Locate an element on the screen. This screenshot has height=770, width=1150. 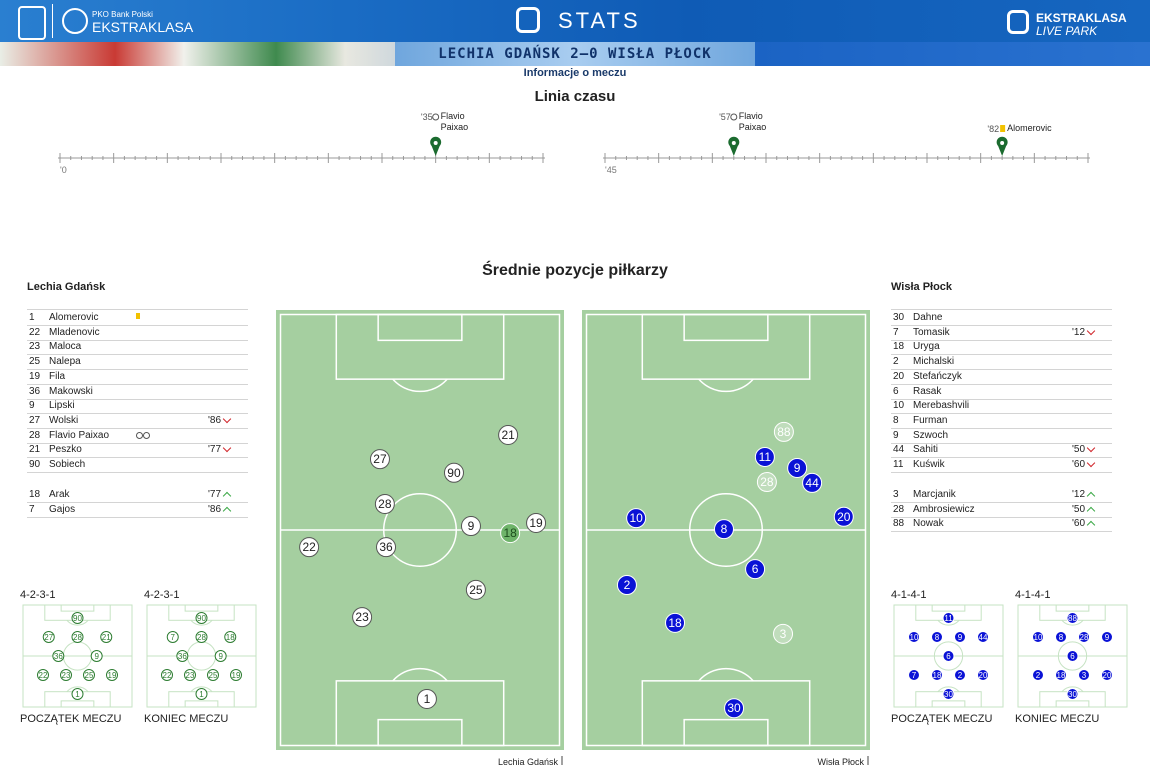
player-name: Marcjanik is located at coordinates (934, 494).